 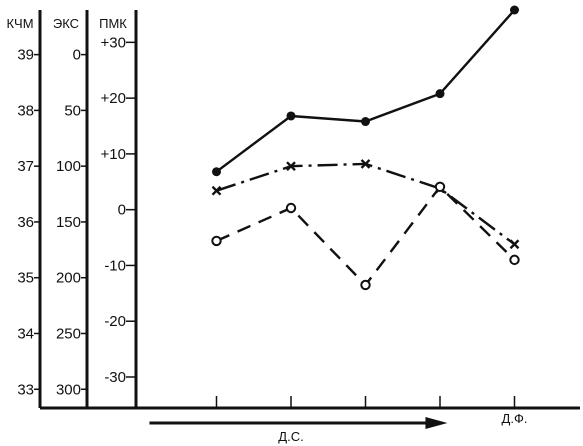 I want to click on y-tick-label: 300, so click(x=68, y=389).